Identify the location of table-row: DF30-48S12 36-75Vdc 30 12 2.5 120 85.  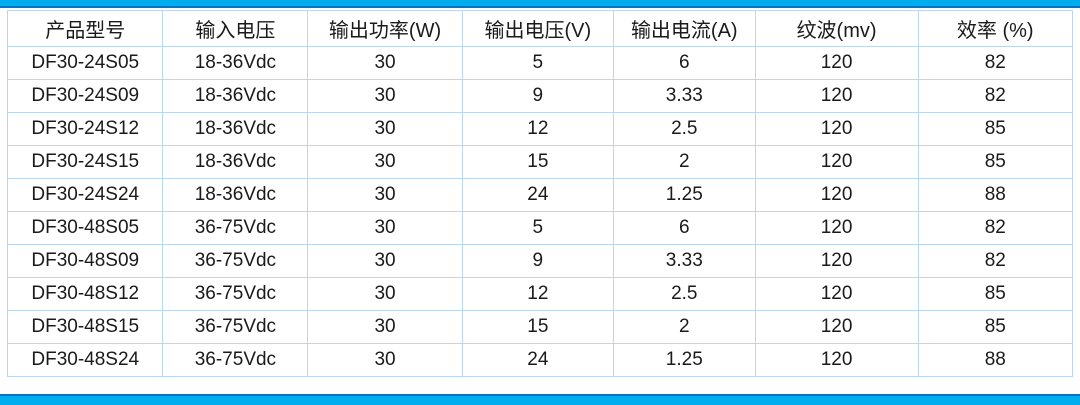
(540, 294).